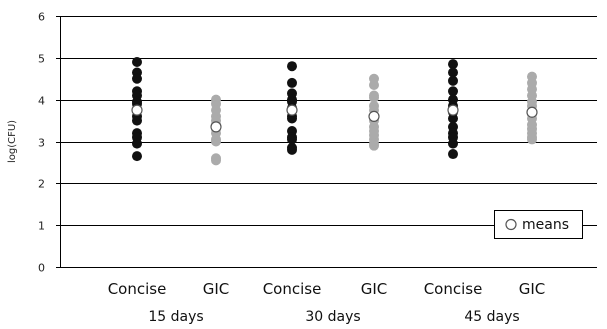 The image size is (607, 329). I want to click on y-tick-label: 3, so click(41, 143).